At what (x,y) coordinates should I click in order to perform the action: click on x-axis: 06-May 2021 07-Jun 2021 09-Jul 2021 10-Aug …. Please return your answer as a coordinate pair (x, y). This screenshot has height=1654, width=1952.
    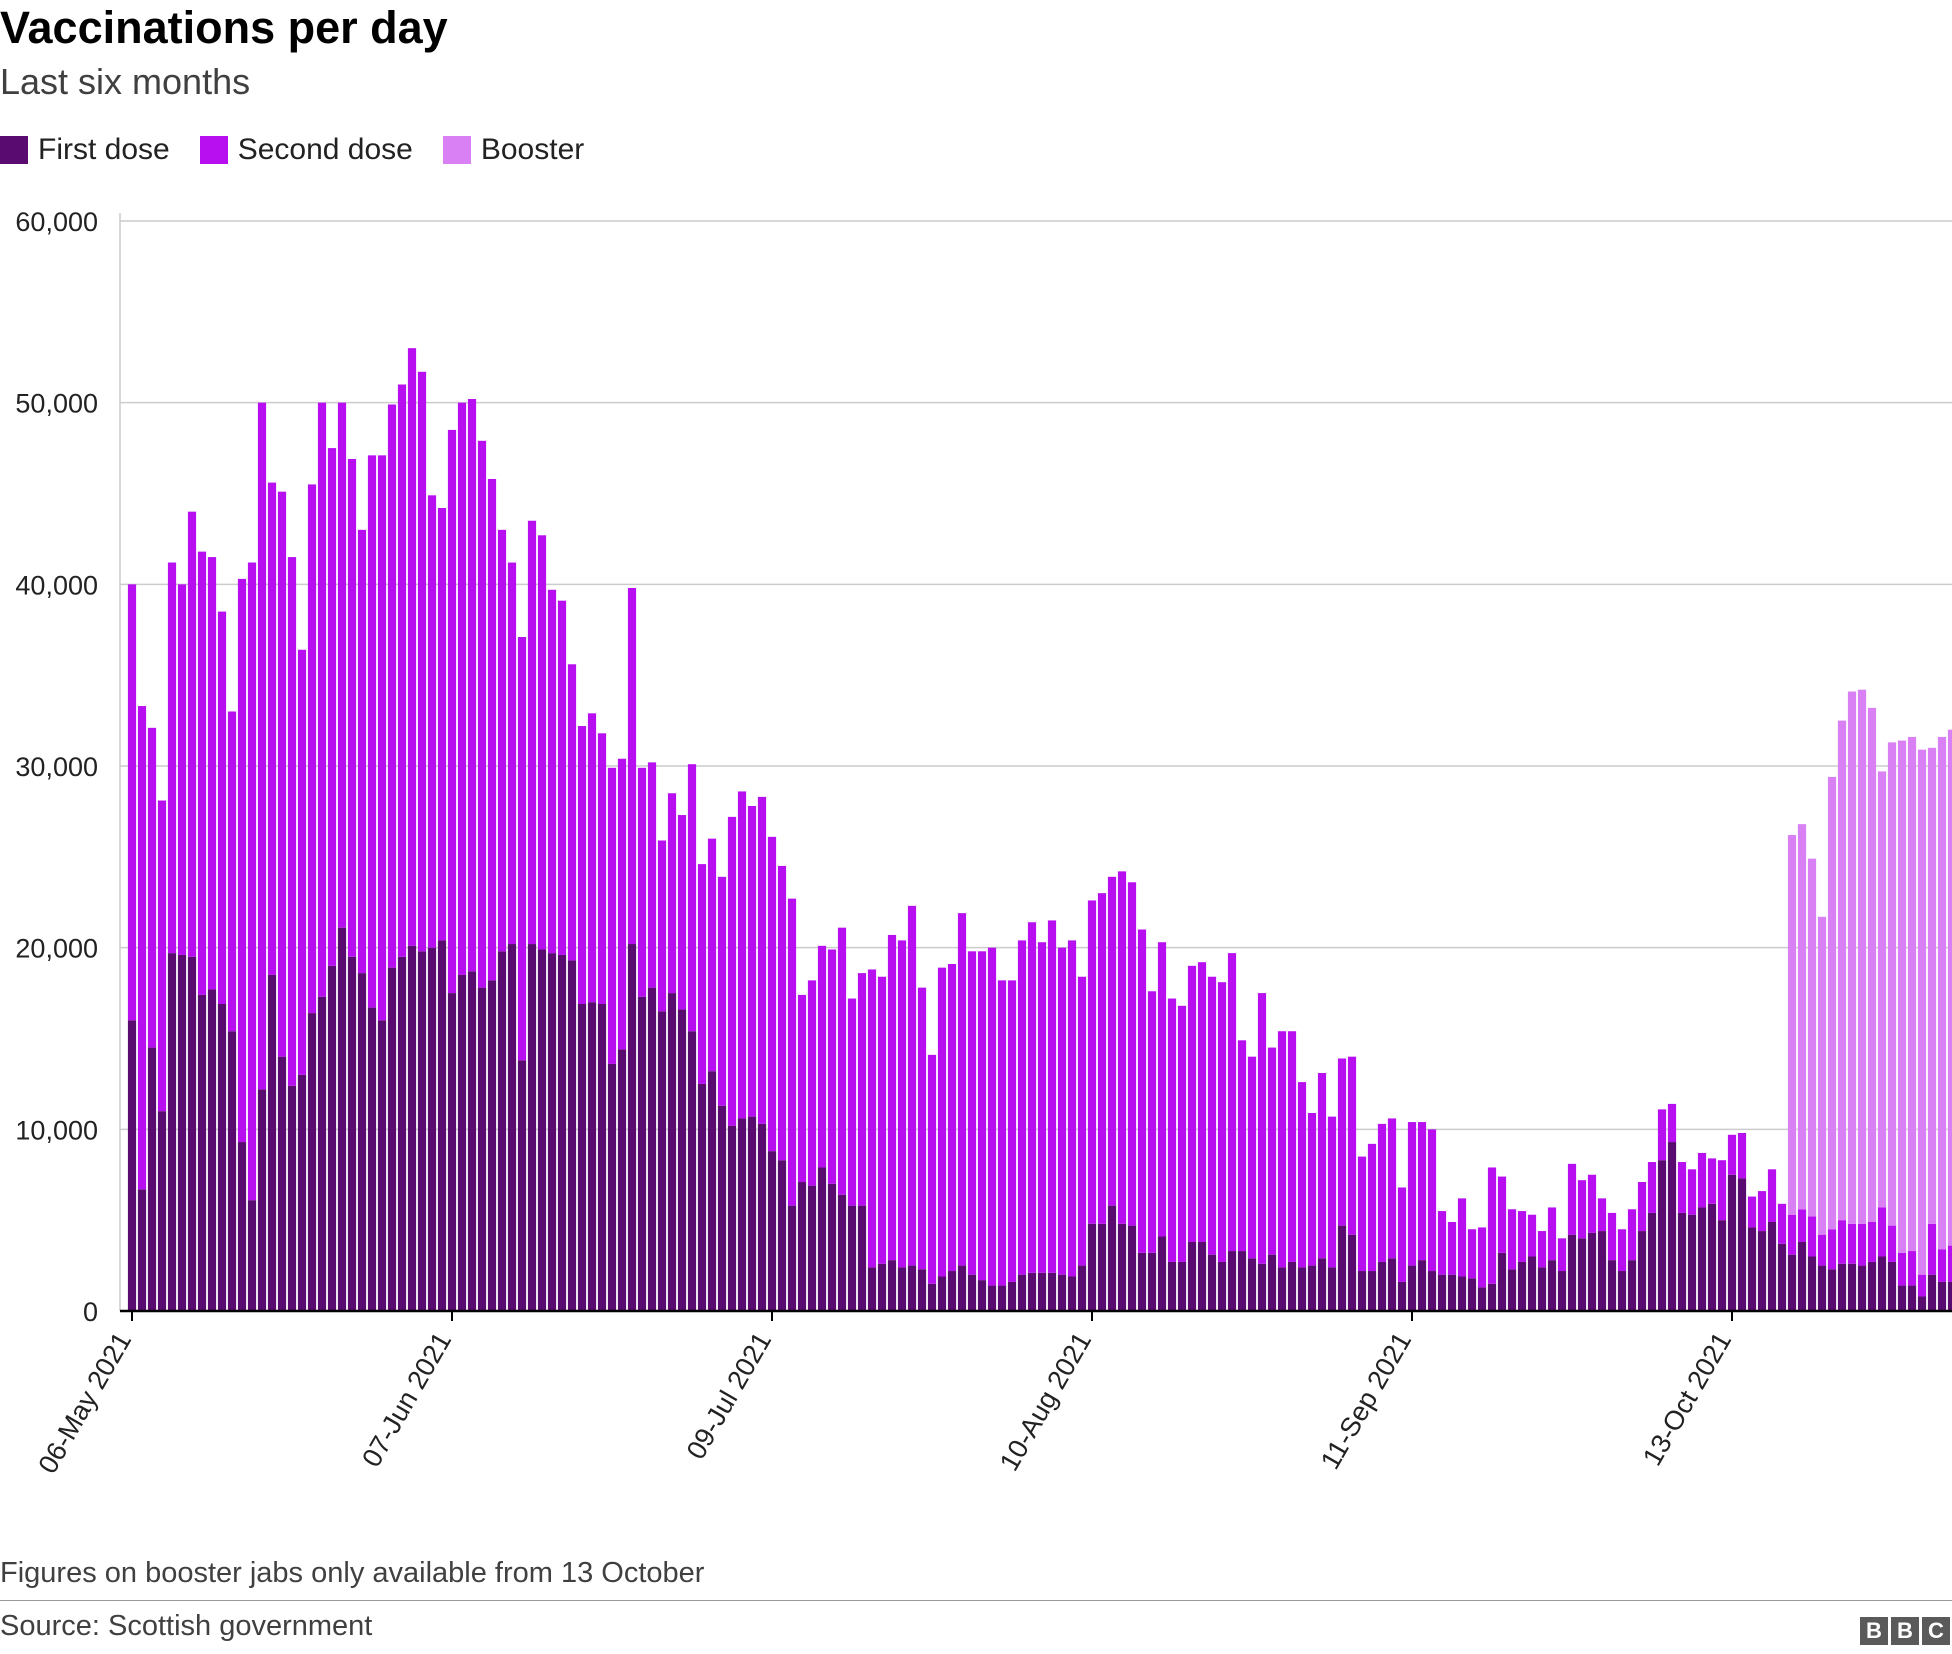
    Looking at the image, I should click on (992, 1393).